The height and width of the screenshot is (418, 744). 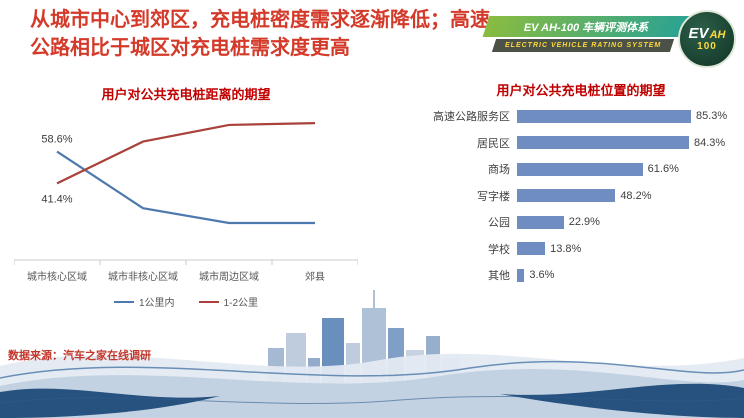 I want to click on logo-ev-text: EV, so click(x=698, y=33).